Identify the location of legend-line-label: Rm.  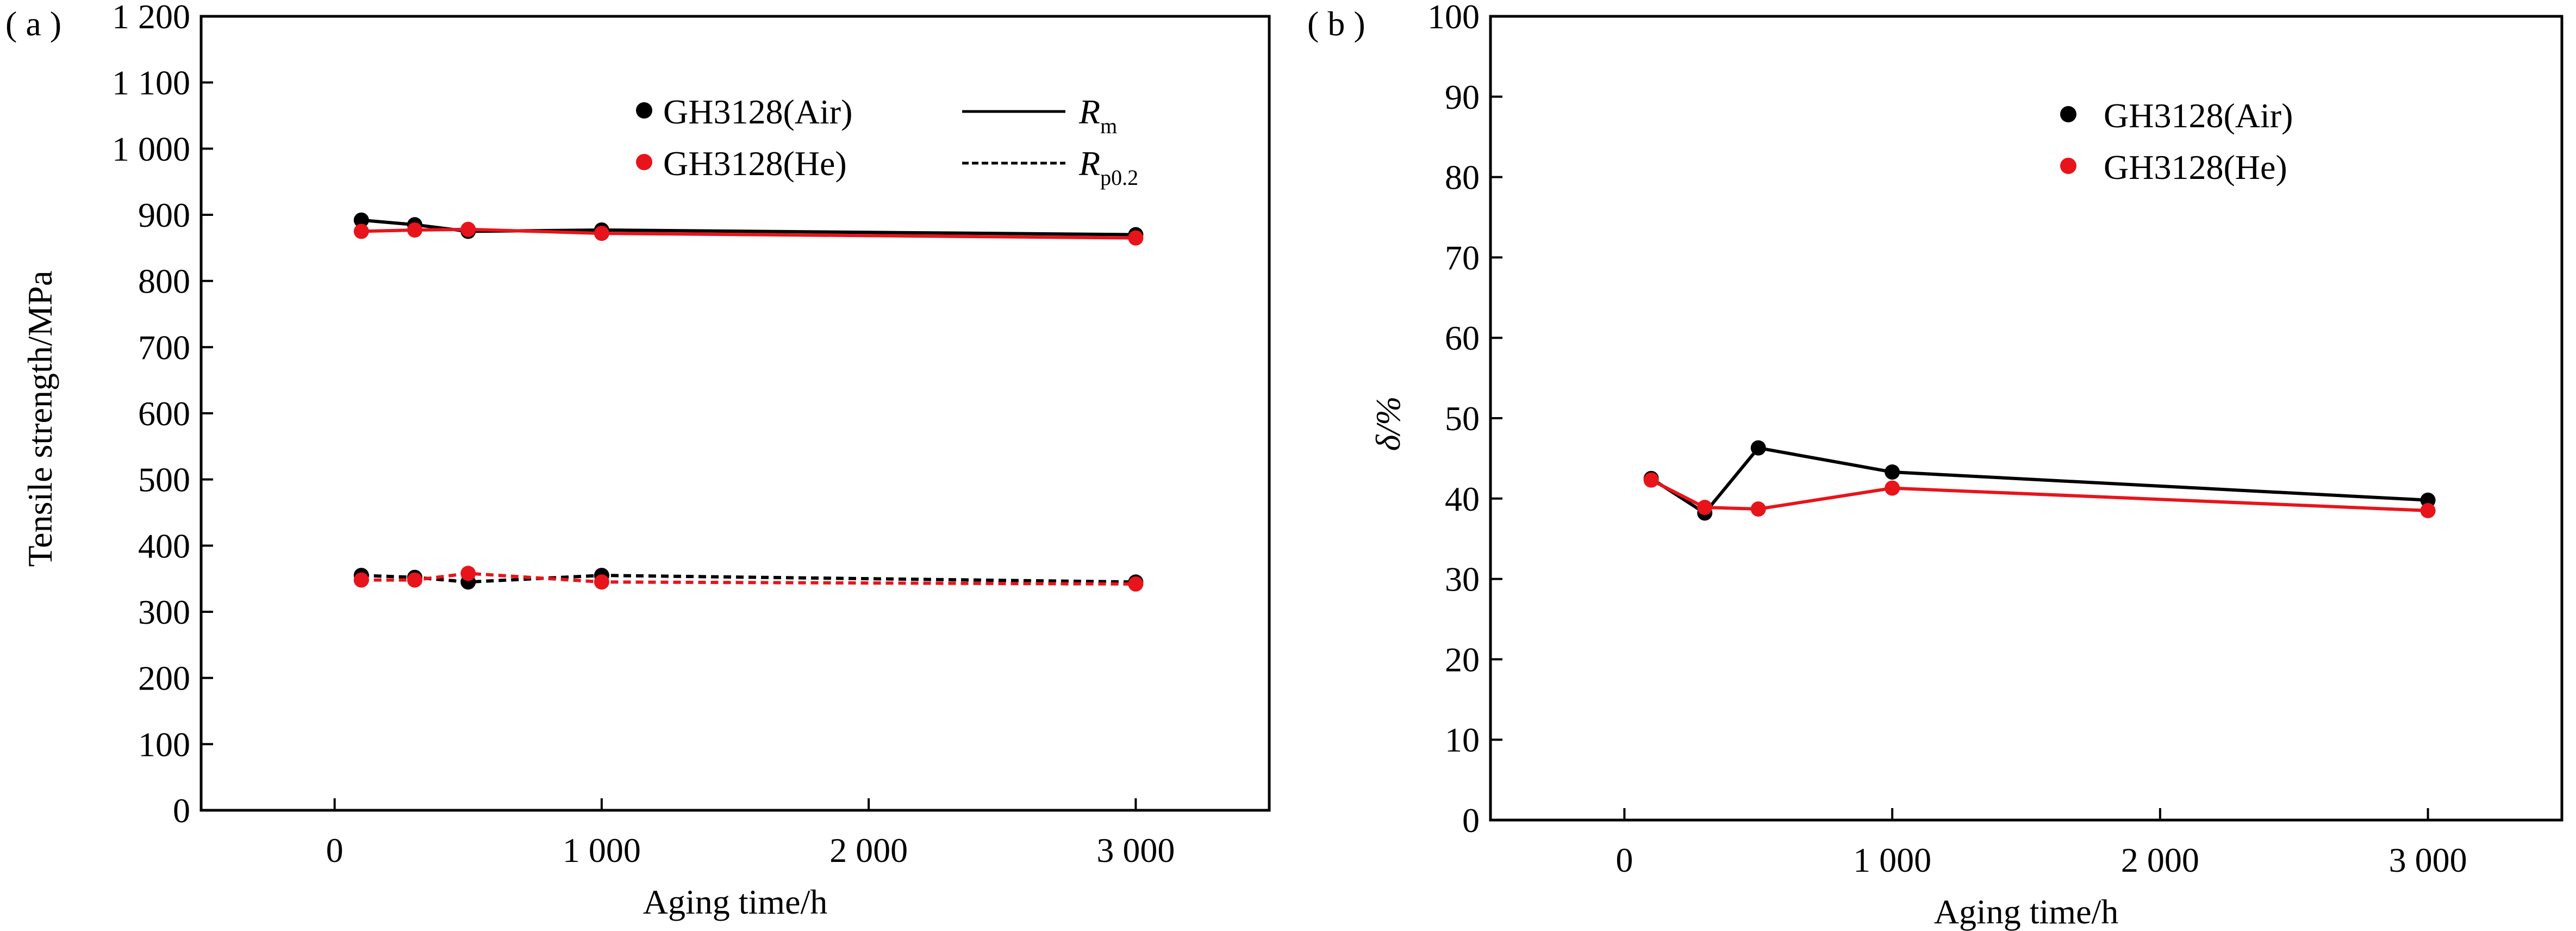
(1098, 115).